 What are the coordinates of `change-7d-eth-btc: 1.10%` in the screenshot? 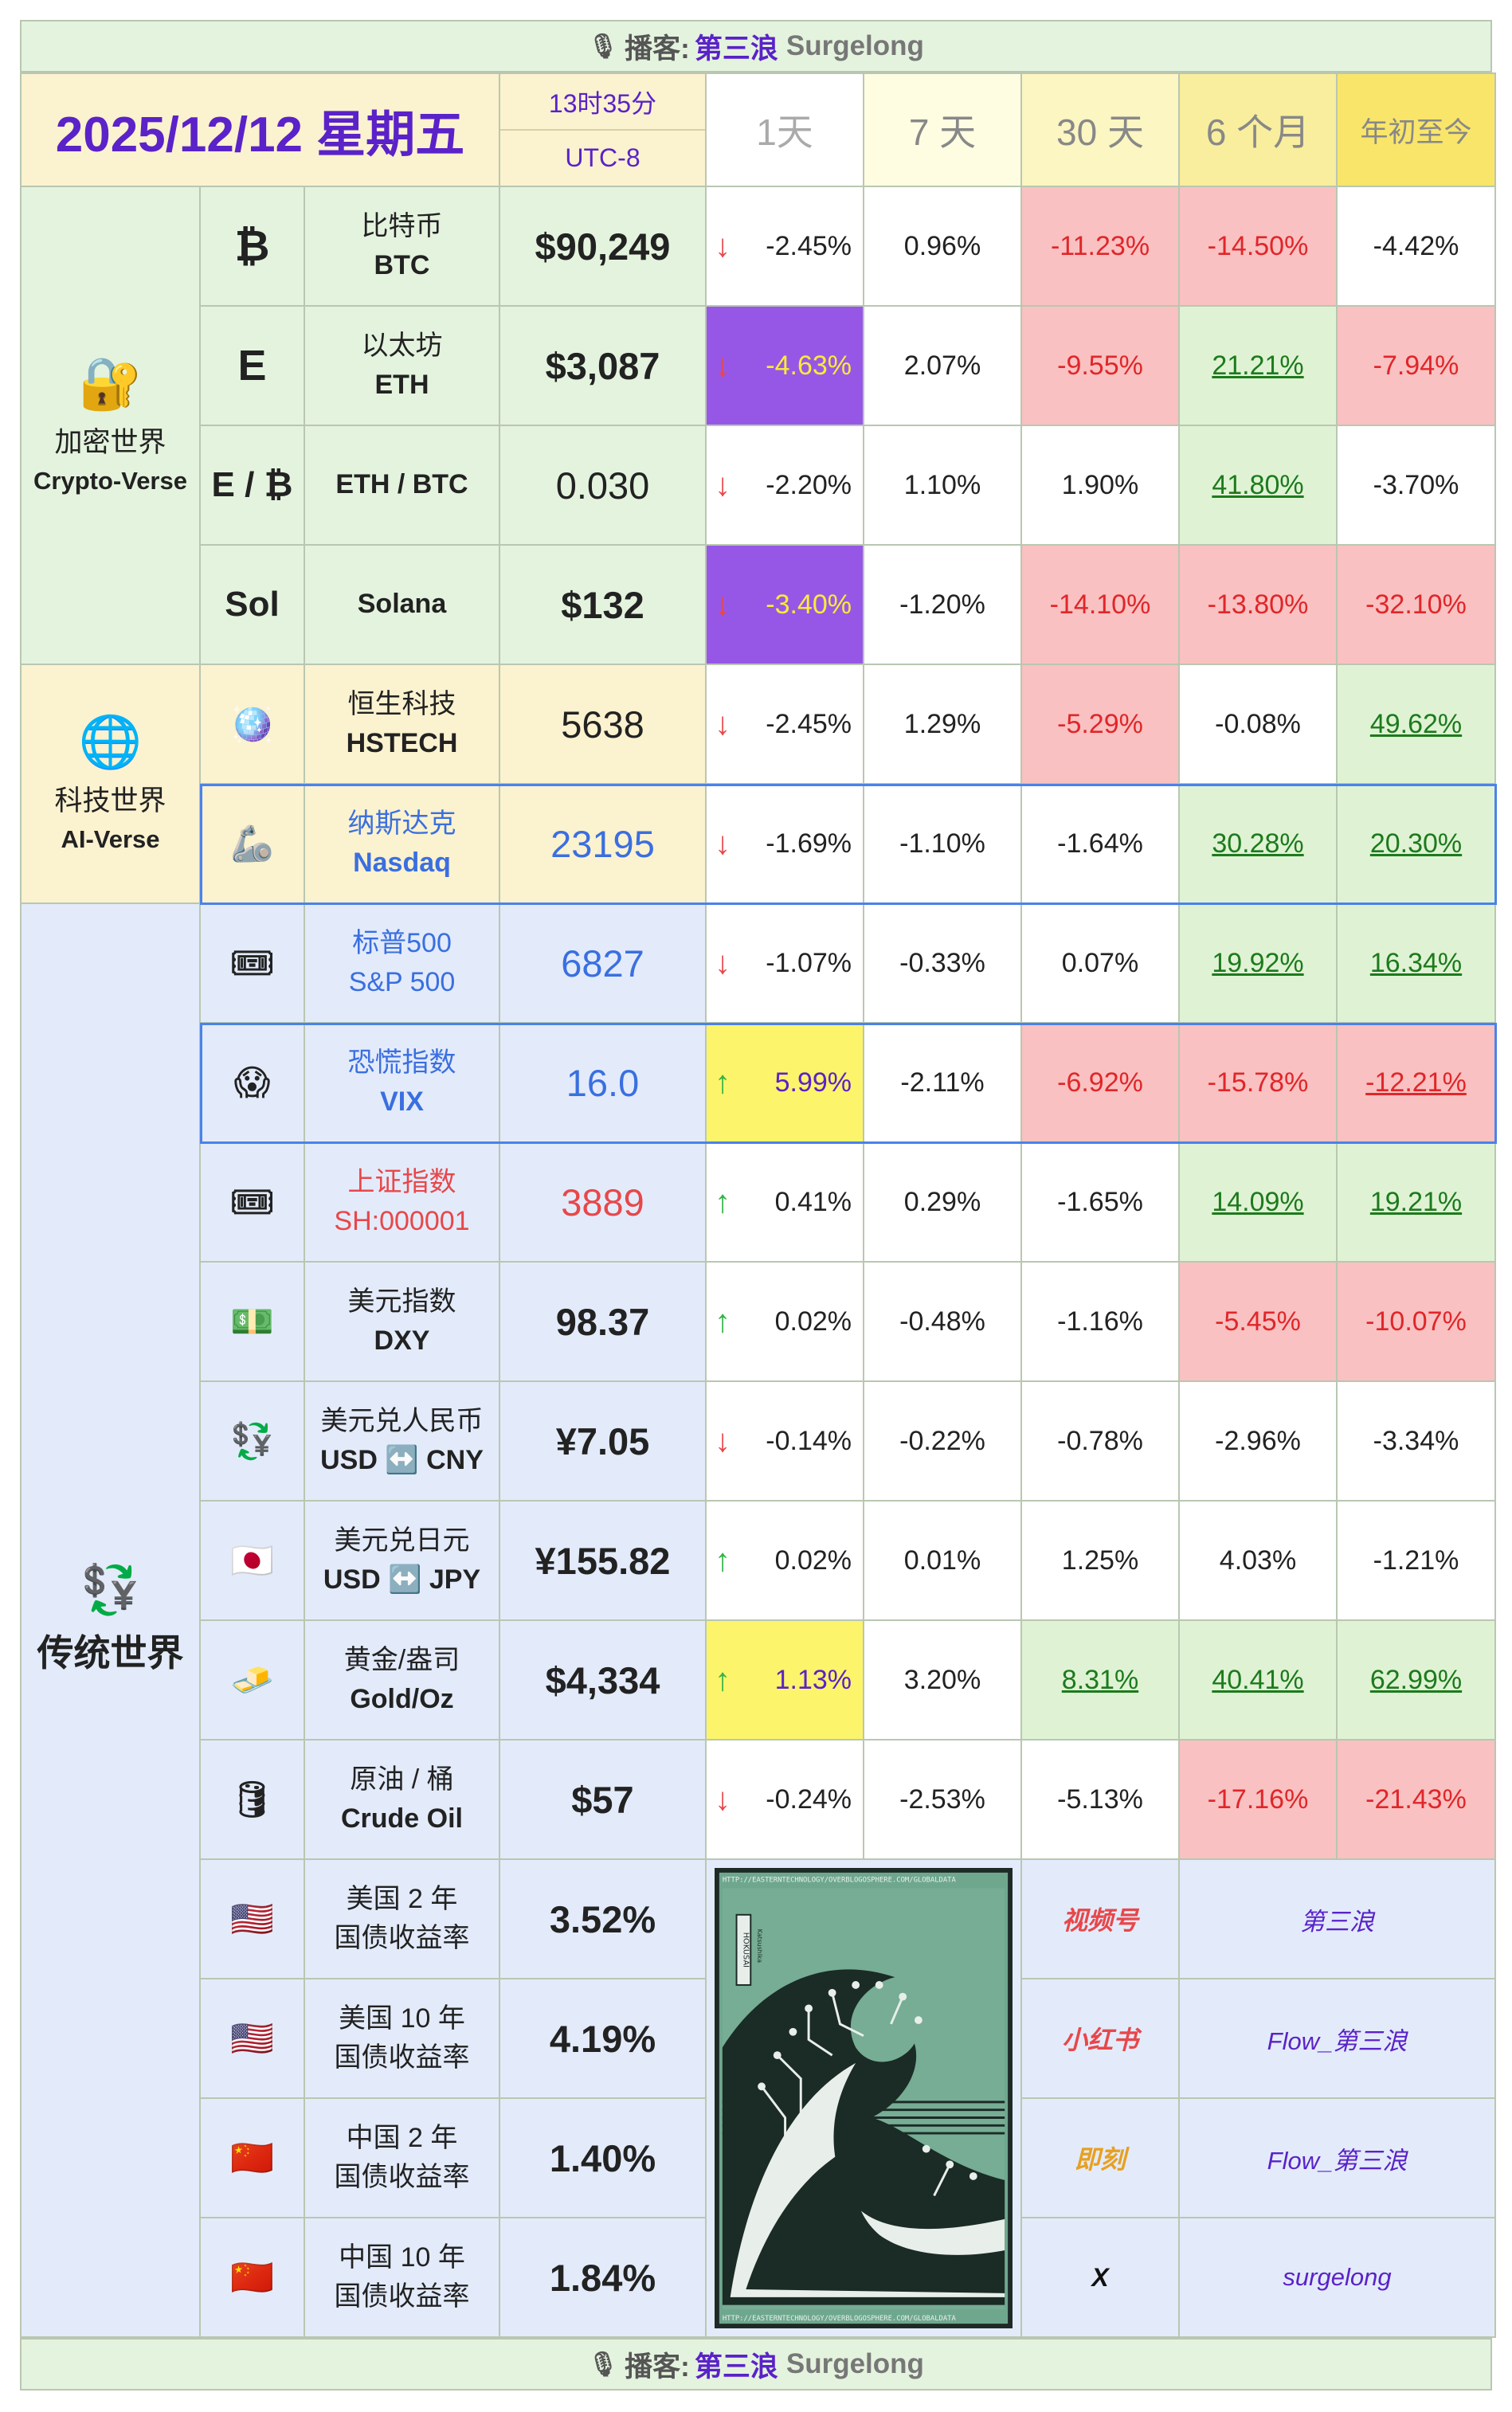 It's located at (943, 486).